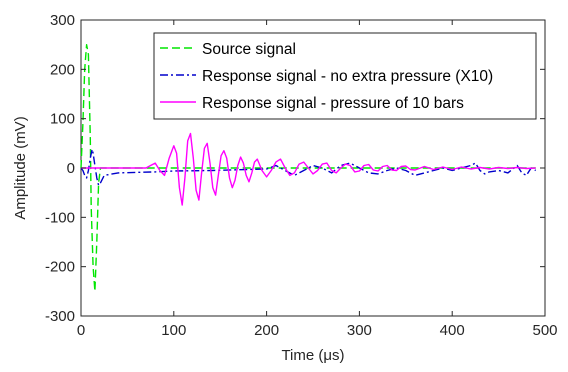 The height and width of the screenshot is (372, 568). I want to click on x-tick-label: 300, so click(359, 330).